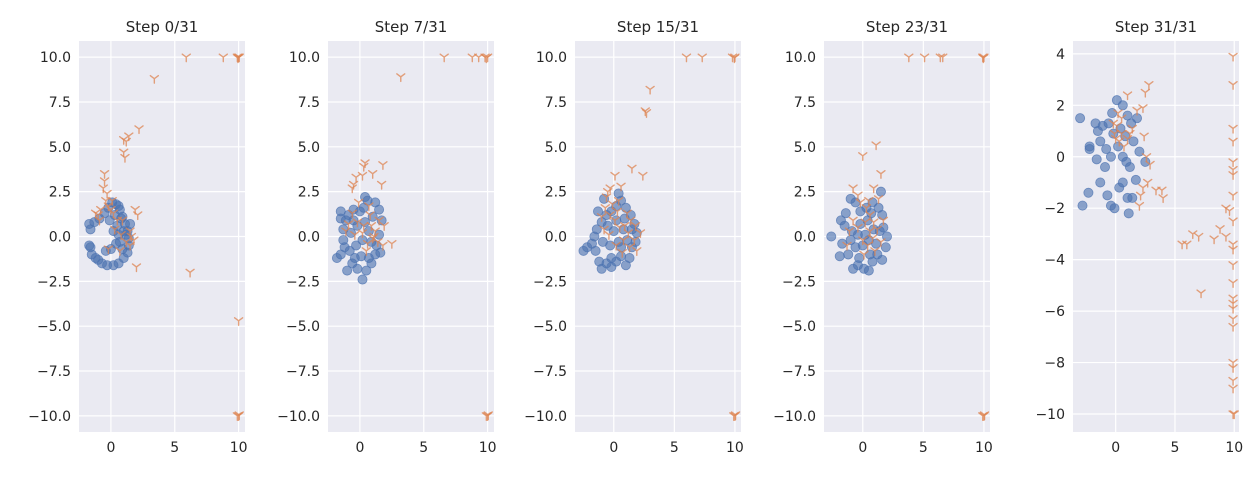 This screenshot has height=480, width=1260. I want to click on x-tick-label: 5, so click(423, 448).